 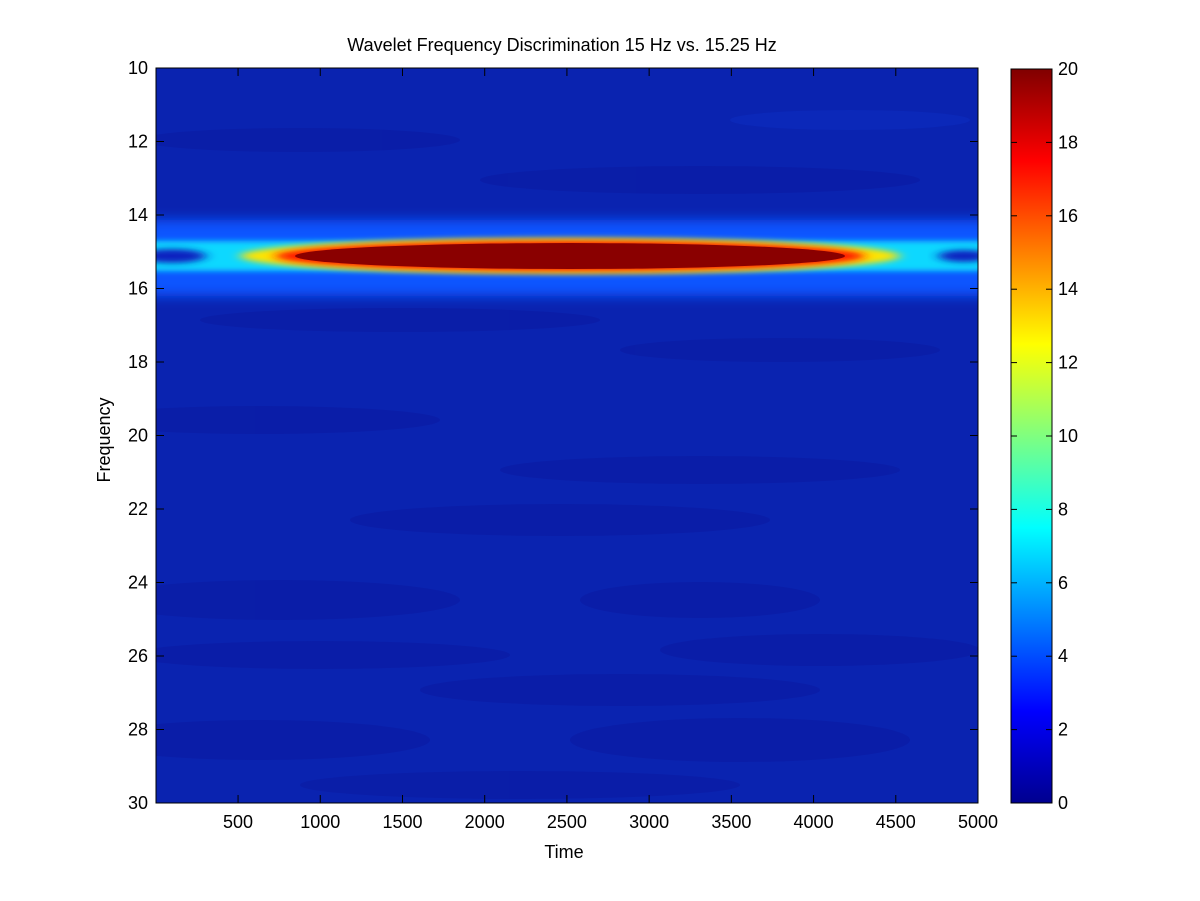 I want to click on y-tick-label: 20, so click(x=138, y=436).